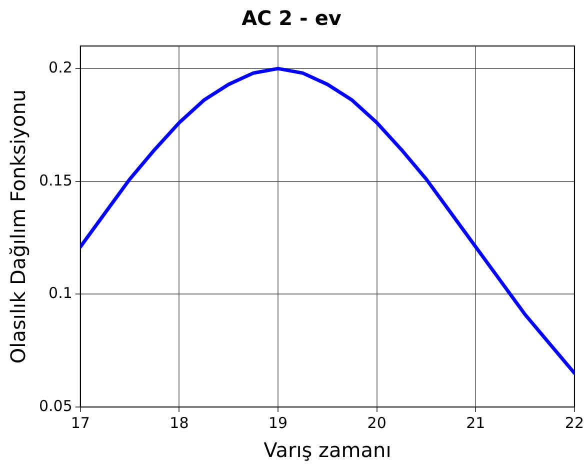 The image size is (587, 470). What do you see at coordinates (55, 405) in the screenshot?
I see `y-tick-label: 0.05` at bounding box center [55, 405].